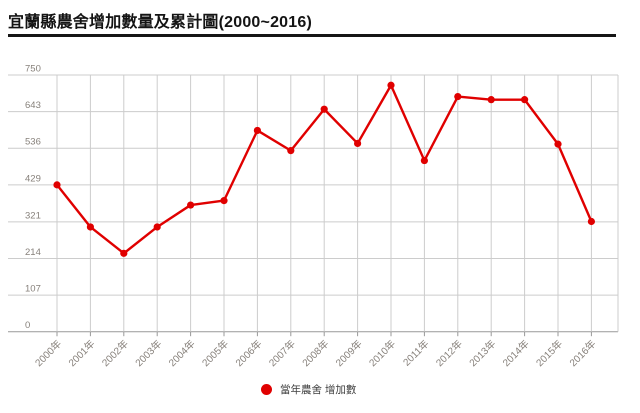 The image size is (640, 413). Describe the element at coordinates (182, 353) in the screenshot. I see `x-tick-label: 2004年` at that location.